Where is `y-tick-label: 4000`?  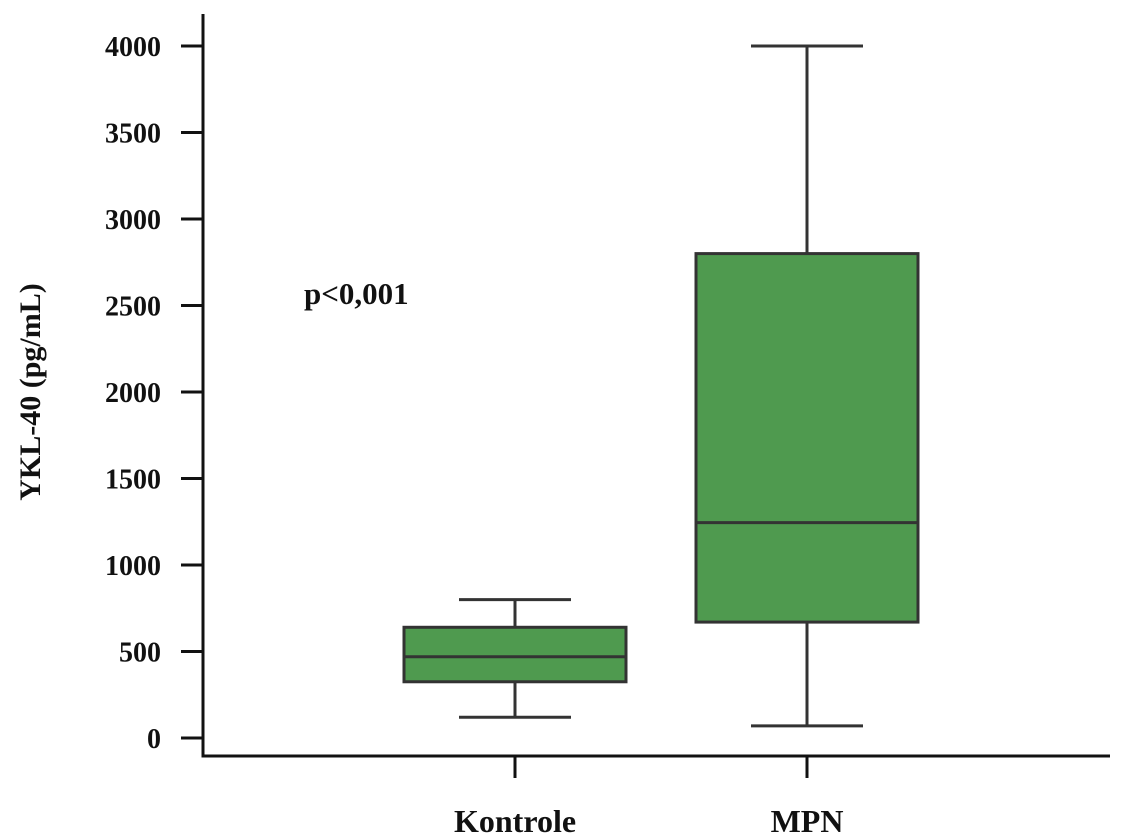 y-tick-label: 4000 is located at coordinates (133, 47).